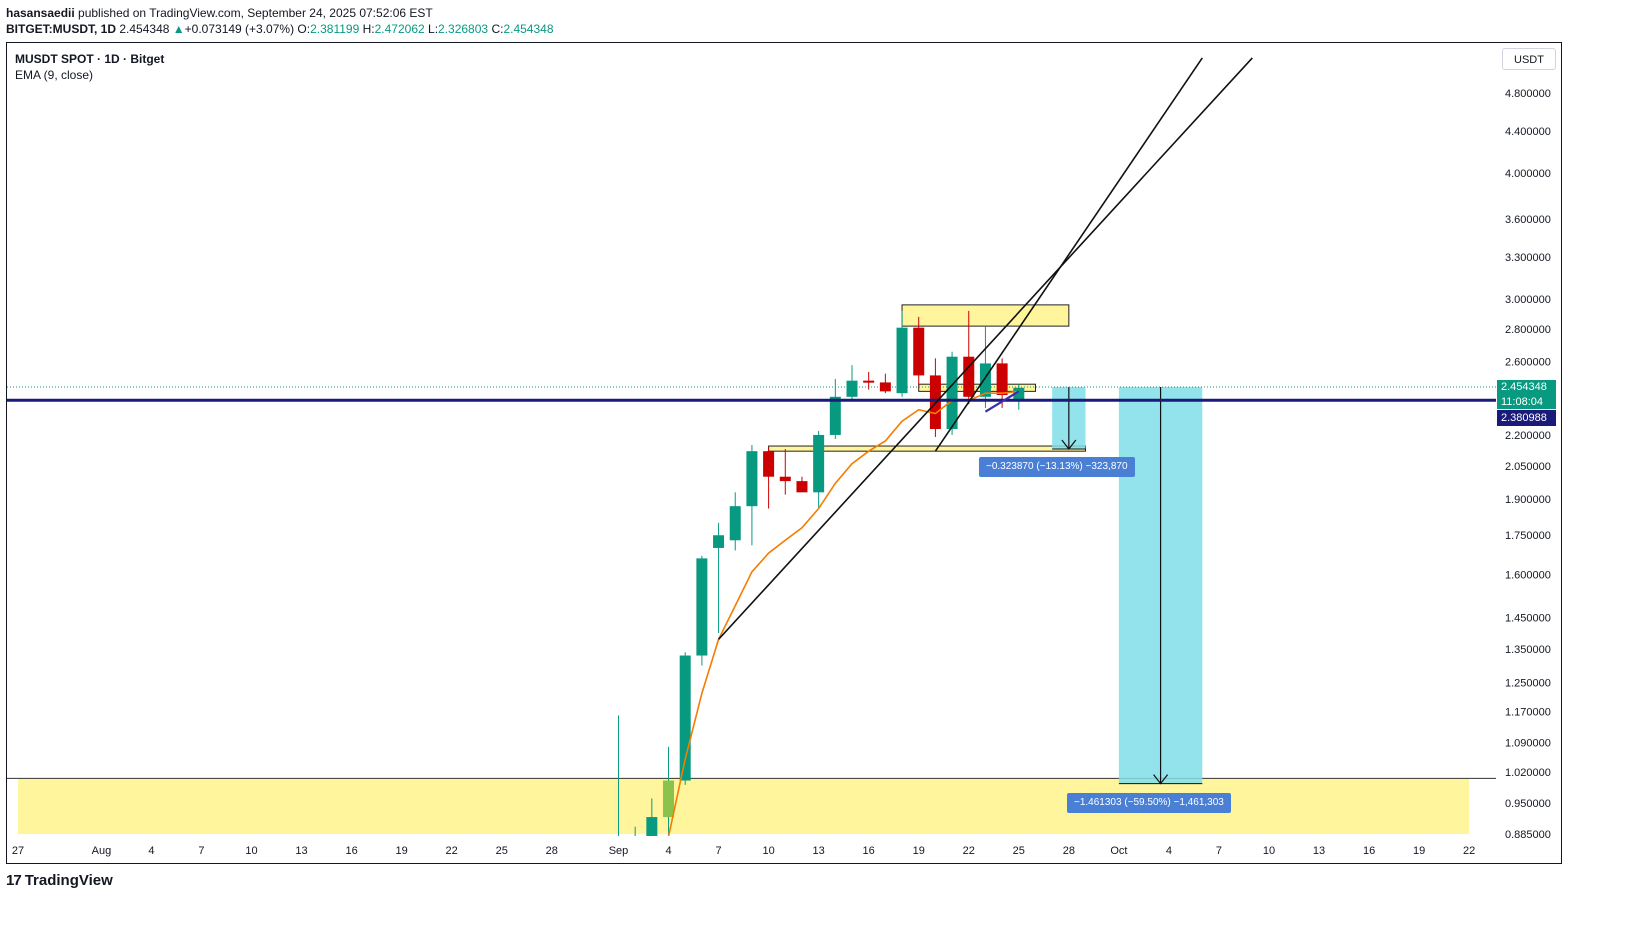 This screenshot has height=933, width=1628. I want to click on y-tick-label: 2.800000, so click(1528, 330).